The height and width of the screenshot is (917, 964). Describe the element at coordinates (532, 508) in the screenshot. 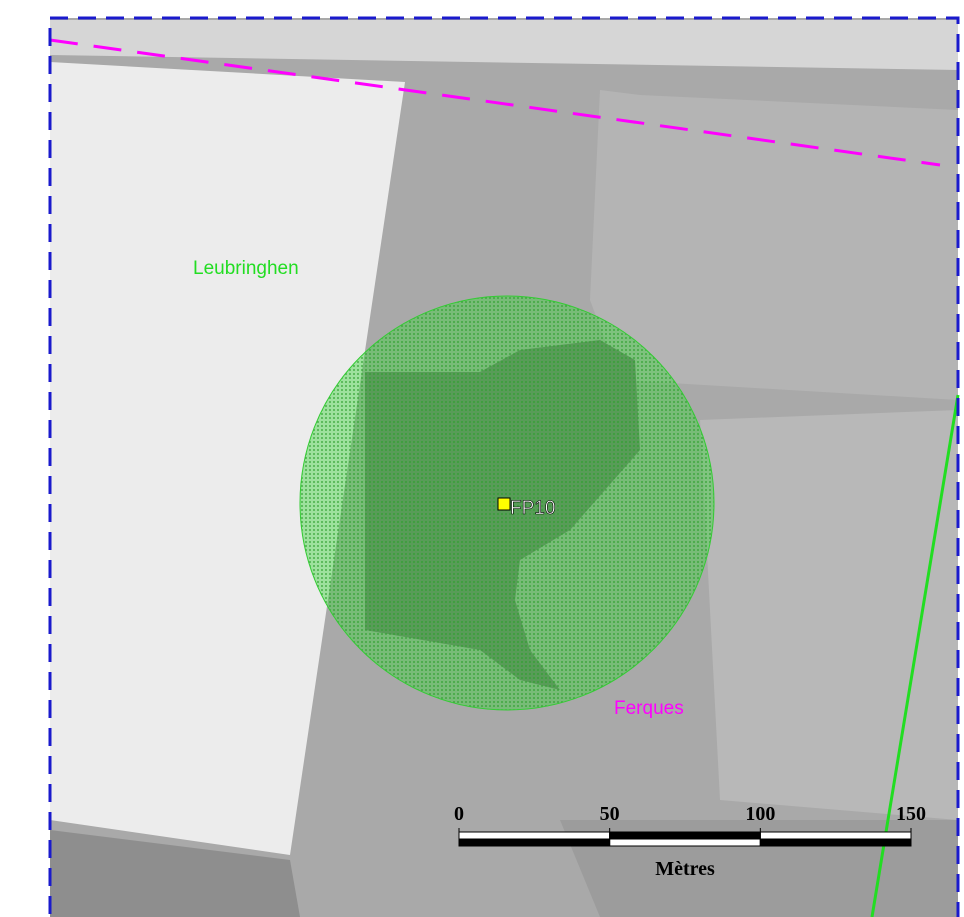

I see `site-label: FP10` at that location.